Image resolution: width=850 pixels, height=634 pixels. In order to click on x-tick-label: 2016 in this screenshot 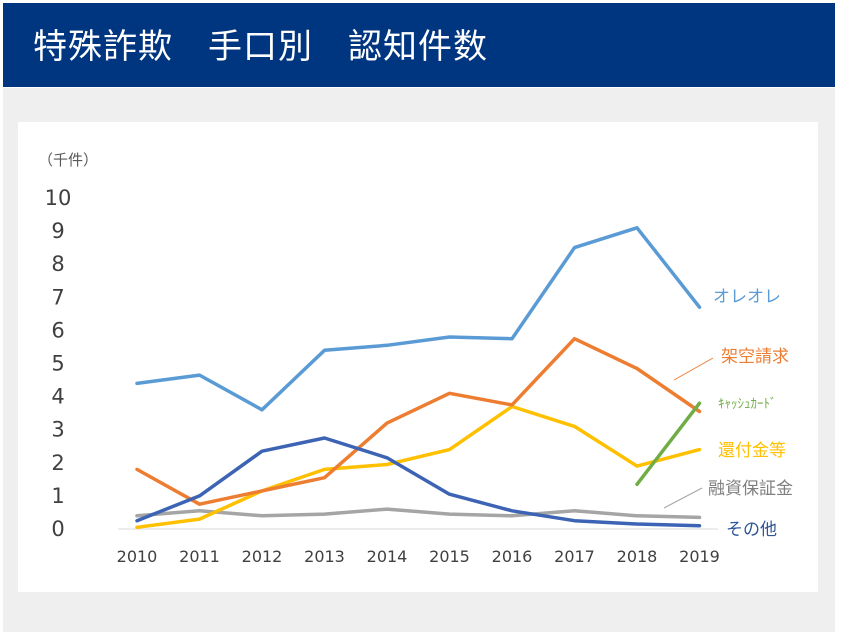, I will do `click(512, 556)`.